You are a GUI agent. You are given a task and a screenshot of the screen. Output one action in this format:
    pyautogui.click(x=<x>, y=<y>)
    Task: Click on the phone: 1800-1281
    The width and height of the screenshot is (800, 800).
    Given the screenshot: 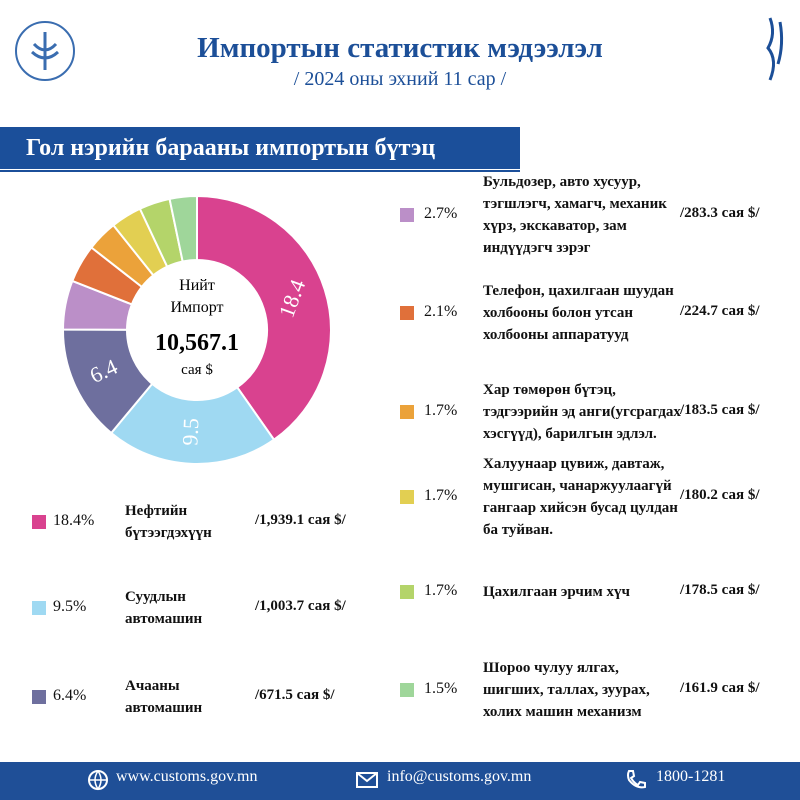 What is the action you would take?
    pyautogui.click(x=691, y=776)
    